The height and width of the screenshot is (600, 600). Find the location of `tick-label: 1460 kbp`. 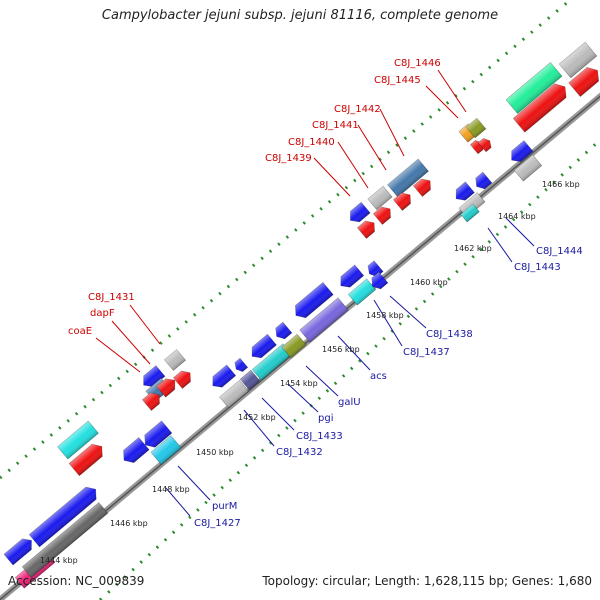

tick-label: 1460 kbp is located at coordinates (429, 282).